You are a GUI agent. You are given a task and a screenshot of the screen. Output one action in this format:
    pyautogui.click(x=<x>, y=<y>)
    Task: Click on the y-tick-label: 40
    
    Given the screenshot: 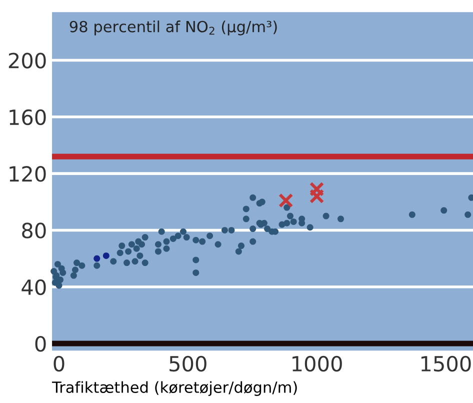 What is the action you would take?
    pyautogui.click(x=34, y=287)
    